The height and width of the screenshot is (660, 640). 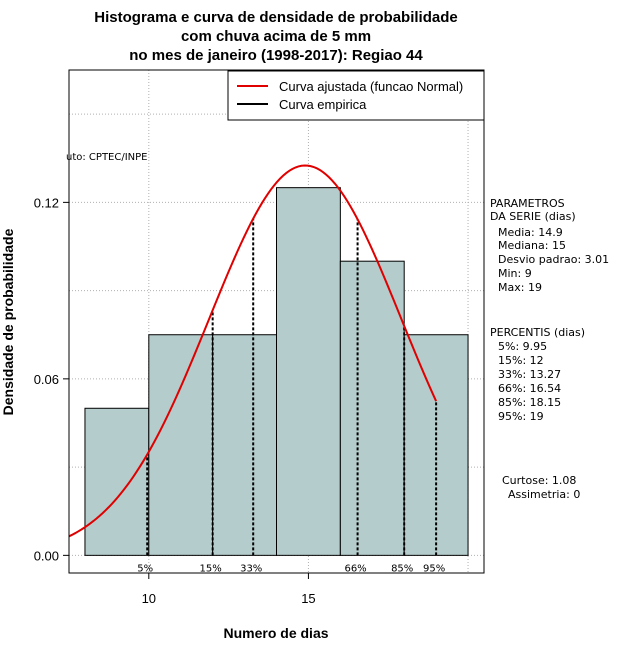 What do you see at coordinates (533, 216) in the screenshot?
I see `params-title-line-2: DA SERIE (dias)` at bounding box center [533, 216].